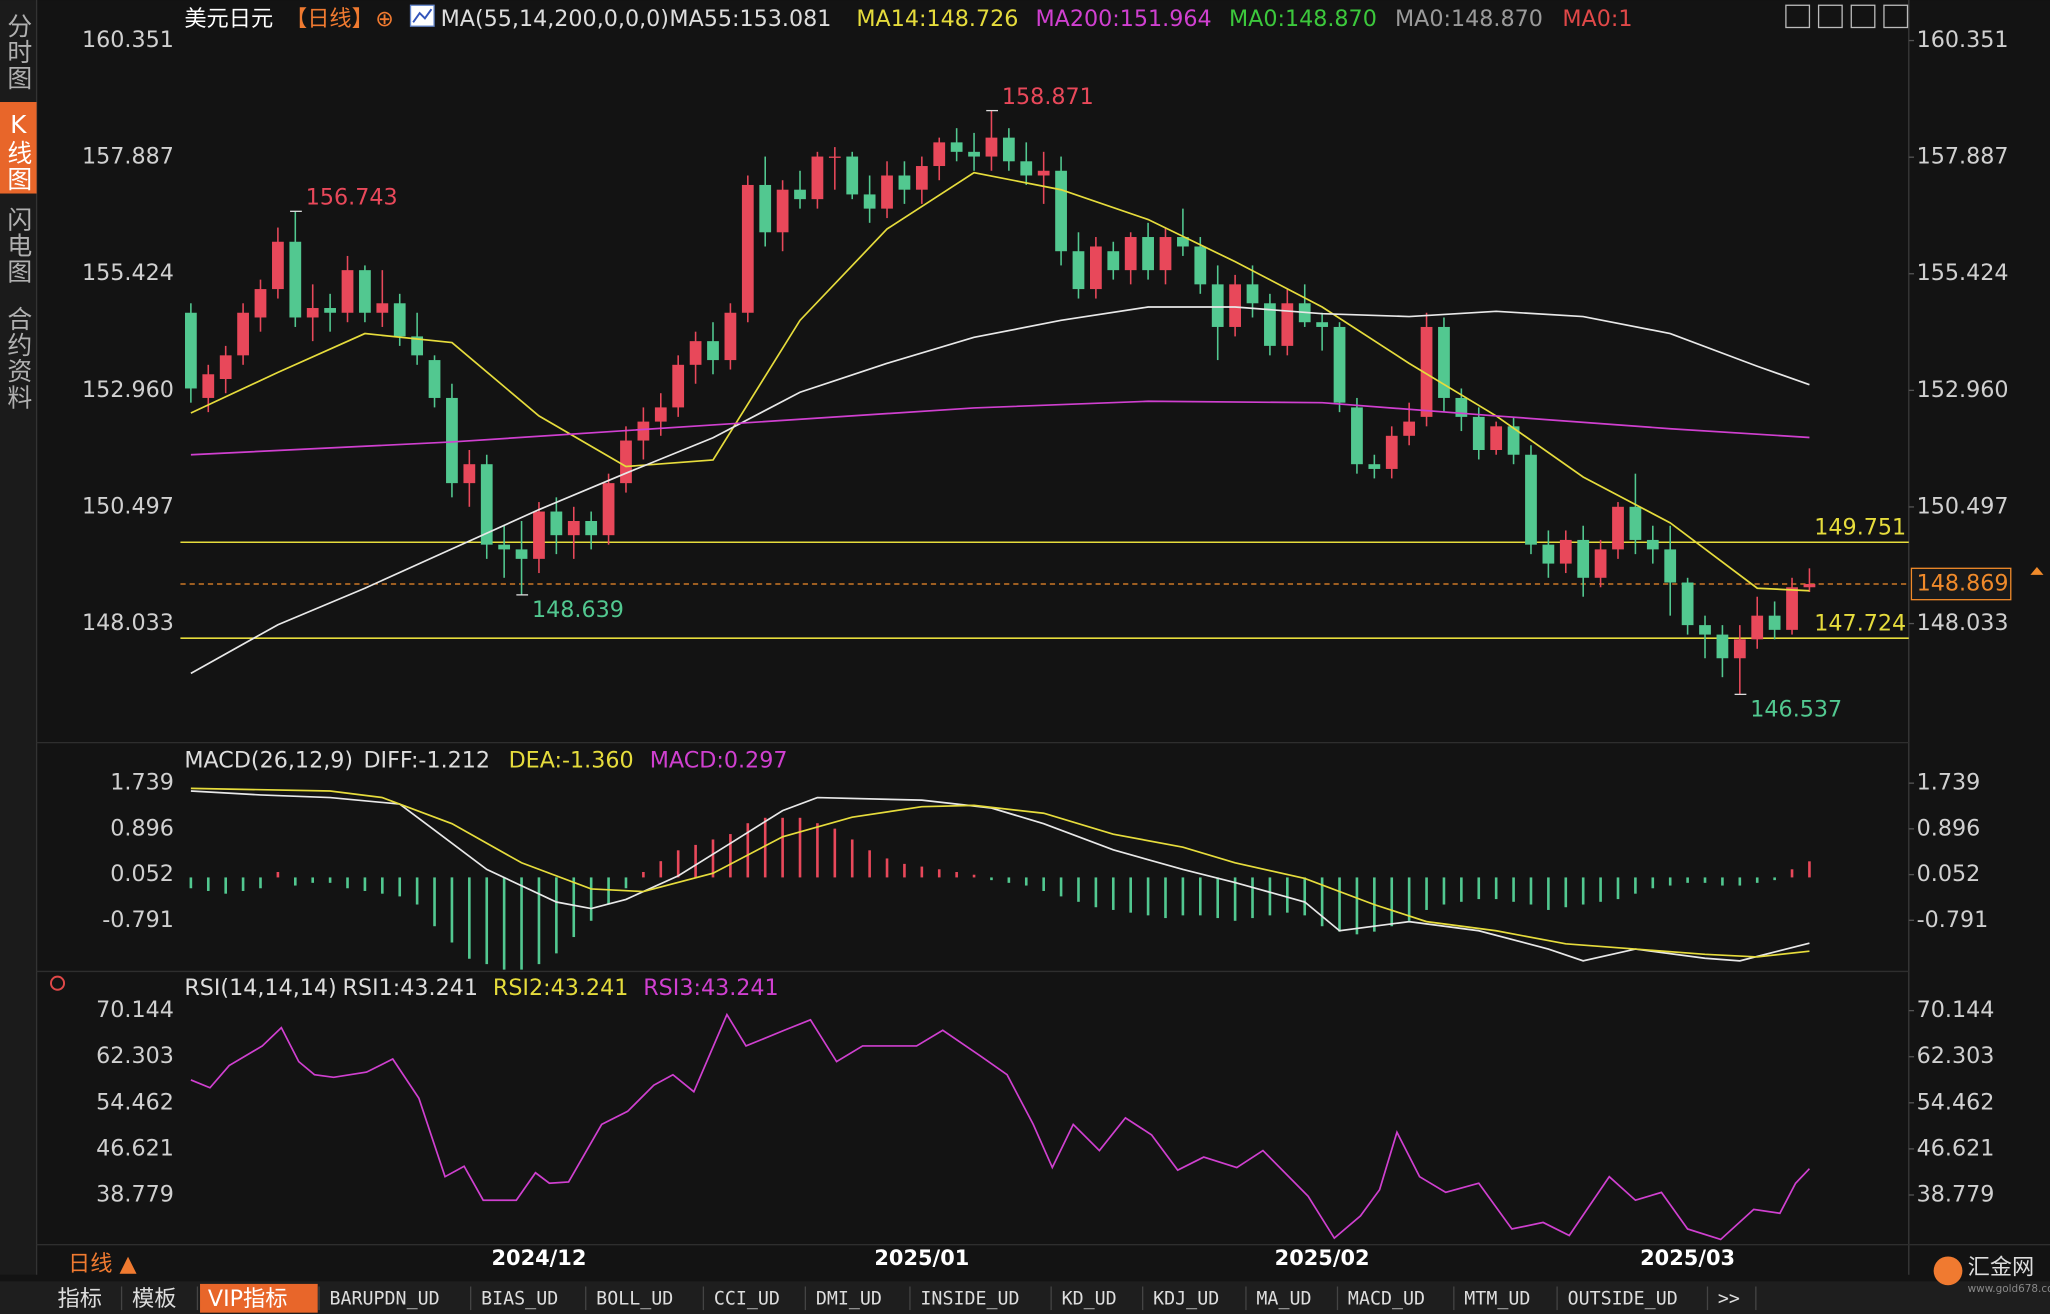 The image size is (2050, 1314). I want to click on ma-icon, so click(422, 15).